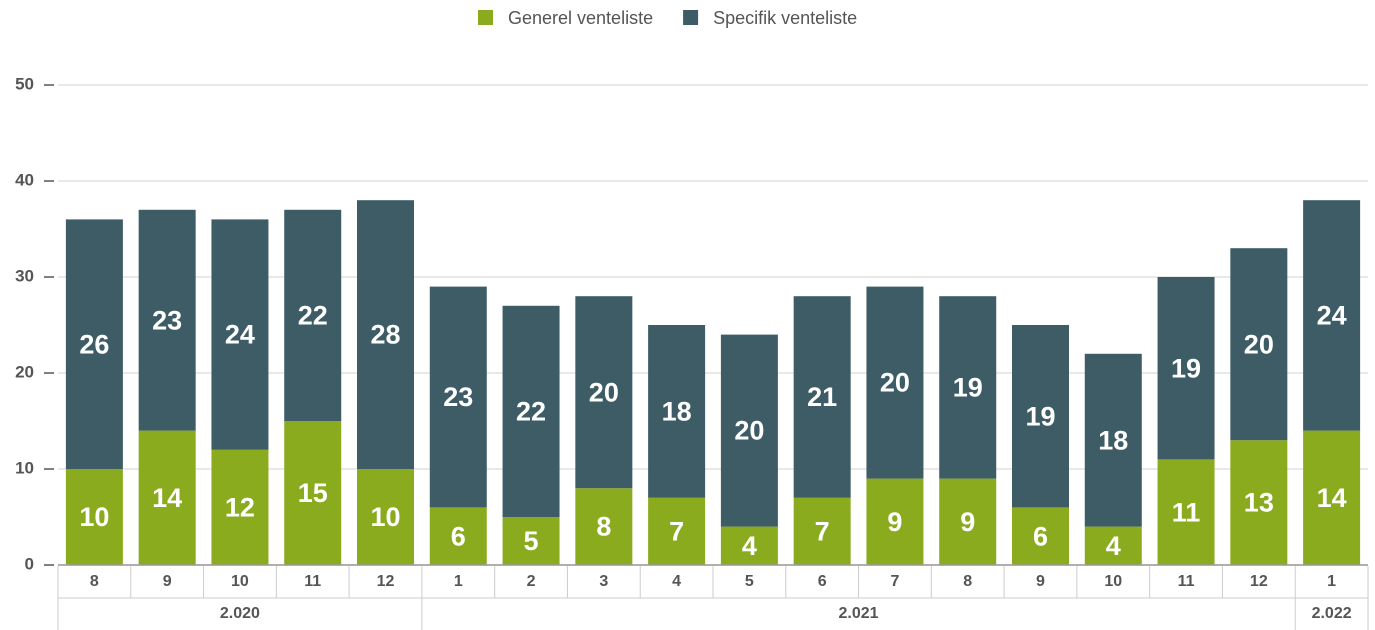  I want to click on legend-label: Generel venteliste, so click(580, 18).